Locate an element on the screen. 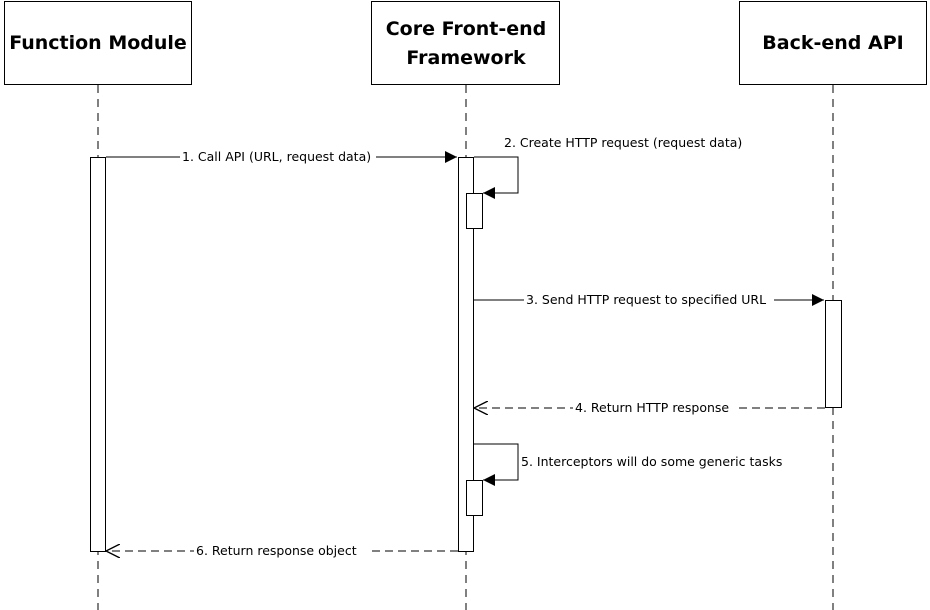  participant-core-framework: Core Front-end Framework is located at coordinates (465, 43).